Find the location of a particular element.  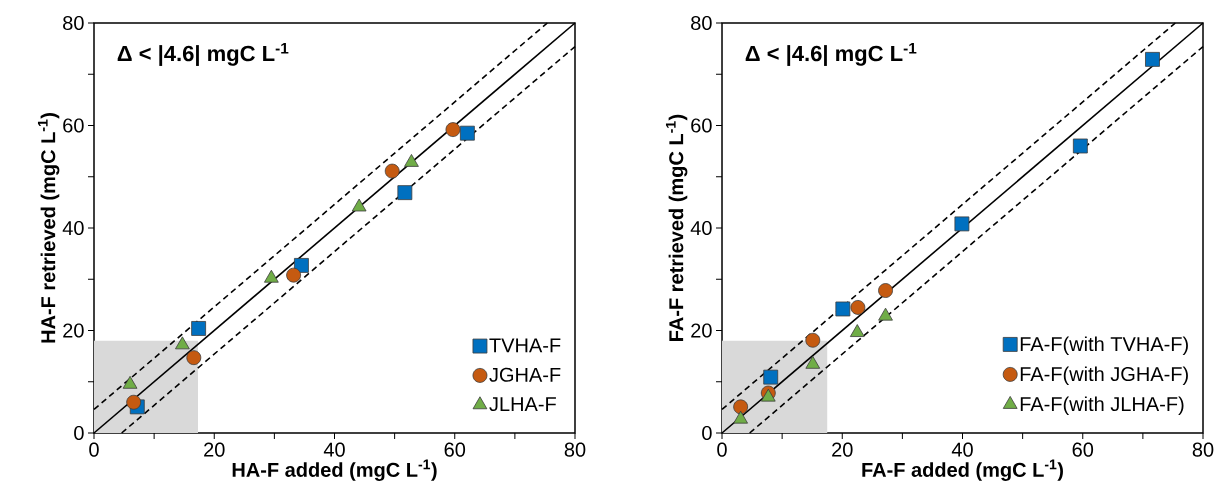

legend-label: JLHA-F is located at coordinates (522, 404).